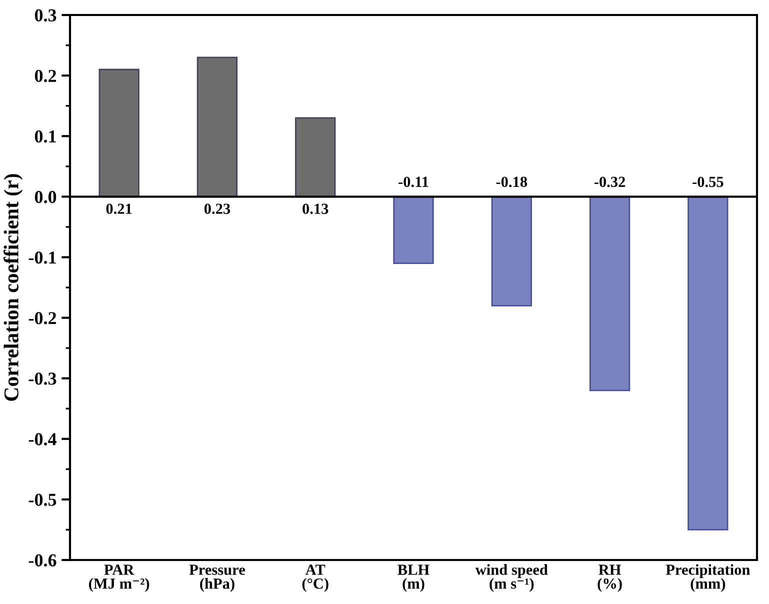  I want to click on x-tick-label: BLH (m), so click(414, 578).